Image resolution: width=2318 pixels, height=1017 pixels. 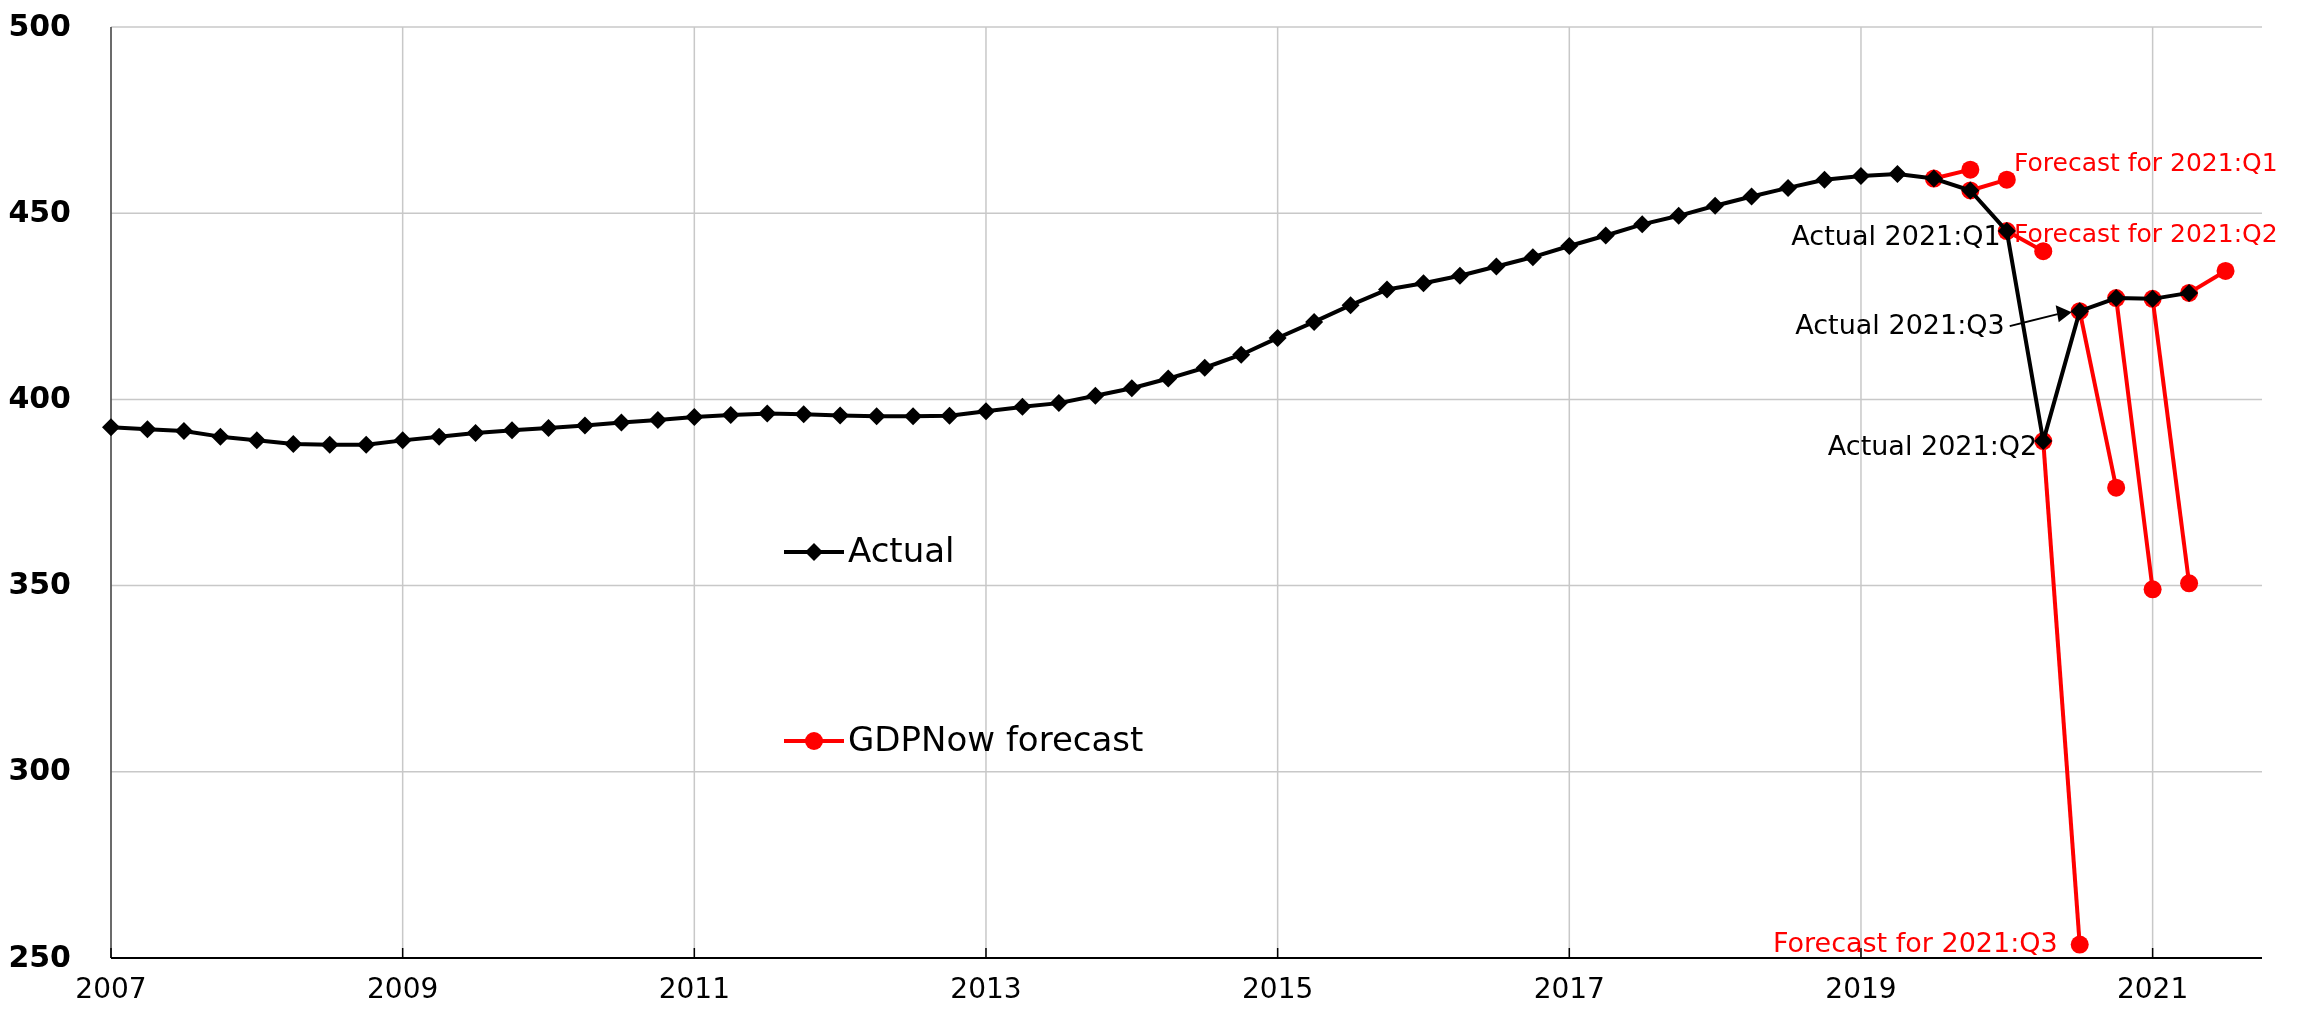 I want to click on x-tick-label: 2015, so click(x=1278, y=988).